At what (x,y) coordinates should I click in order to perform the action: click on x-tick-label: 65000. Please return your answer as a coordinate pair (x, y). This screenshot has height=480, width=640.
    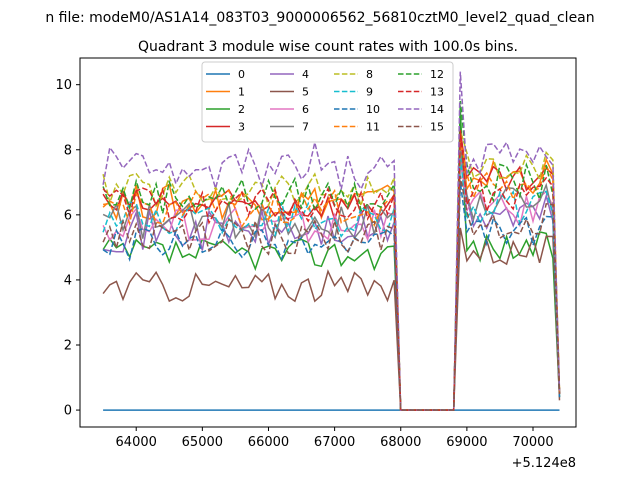
    Looking at the image, I should click on (202, 442).